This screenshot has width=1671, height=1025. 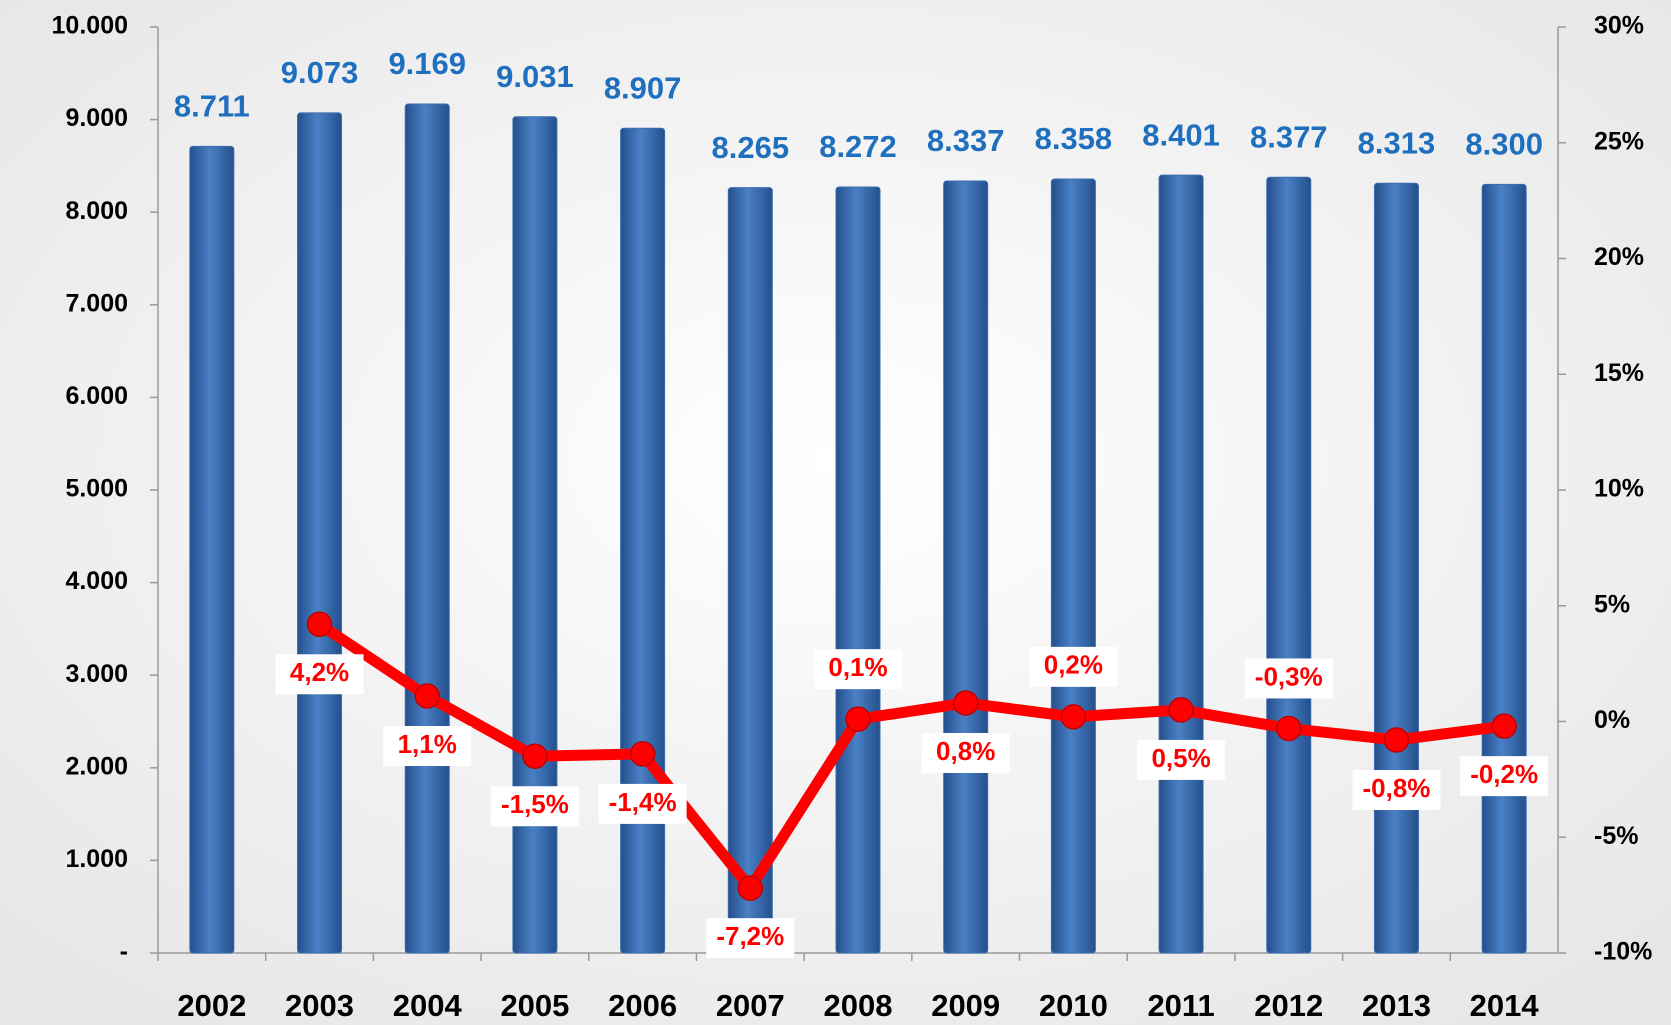 I want to click on y-tick-label: 1.000, so click(x=96, y=859).